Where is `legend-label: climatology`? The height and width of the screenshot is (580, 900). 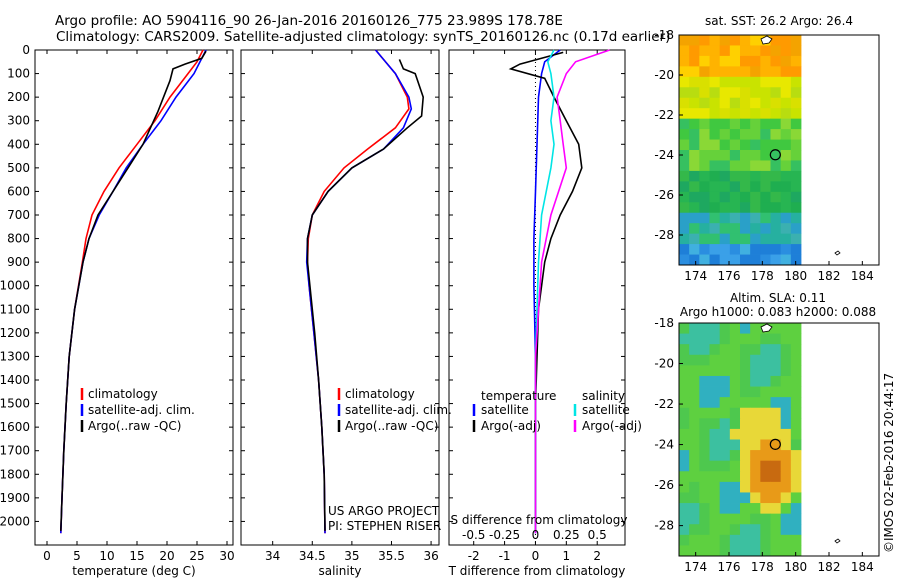
legend-label: climatology is located at coordinates (123, 394).